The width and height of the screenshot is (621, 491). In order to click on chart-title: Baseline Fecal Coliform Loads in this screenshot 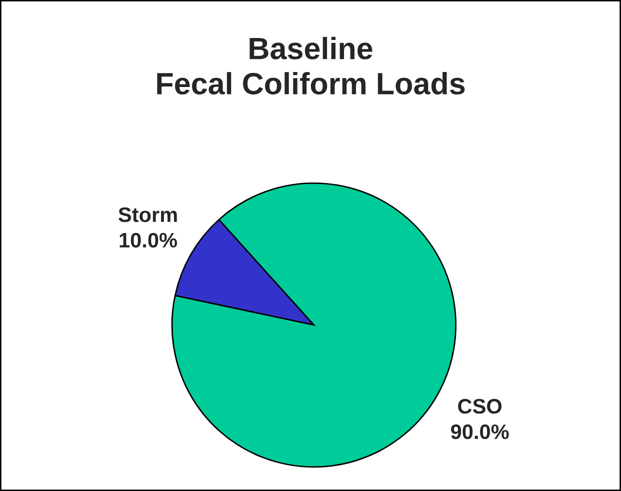, I will do `click(311, 65)`.